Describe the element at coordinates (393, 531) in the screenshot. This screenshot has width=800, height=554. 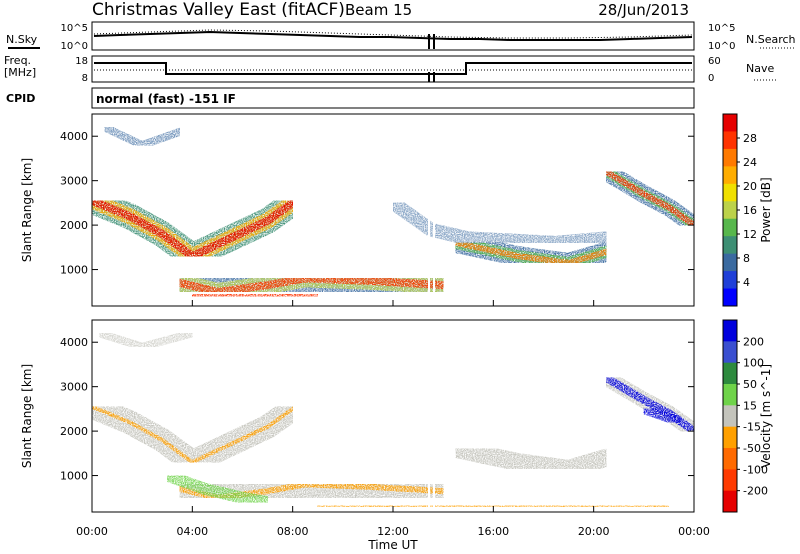
I see `x-tick-label: 12:00` at that location.